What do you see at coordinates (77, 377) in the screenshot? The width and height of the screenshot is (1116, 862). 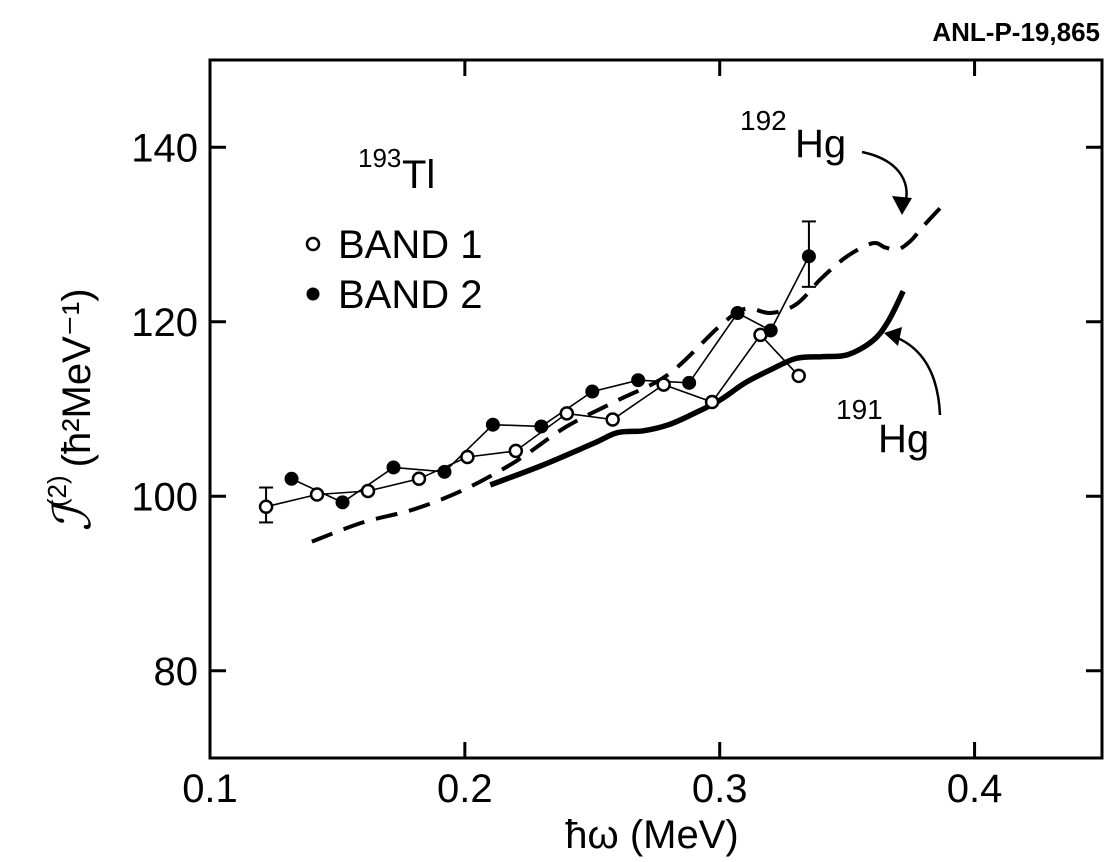 I see `y-axis-units: (ħ²MeV⁻¹)` at bounding box center [77, 377].